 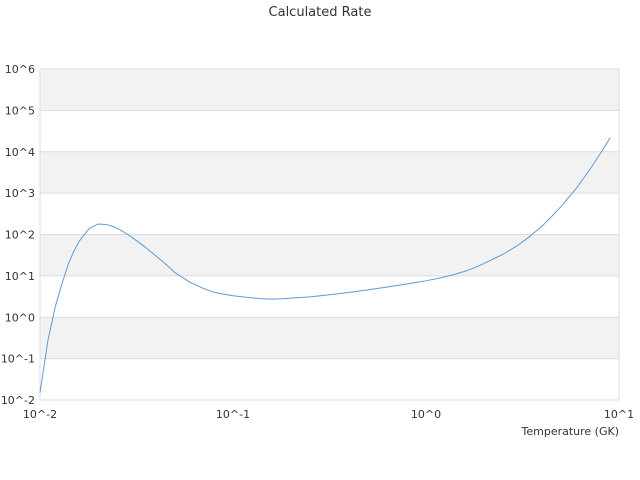 I want to click on y-axis: 10^6 10^5 10^4 10^3 10^2 10^1 10^0 10^-1 10^-2, so click(x=18, y=235).